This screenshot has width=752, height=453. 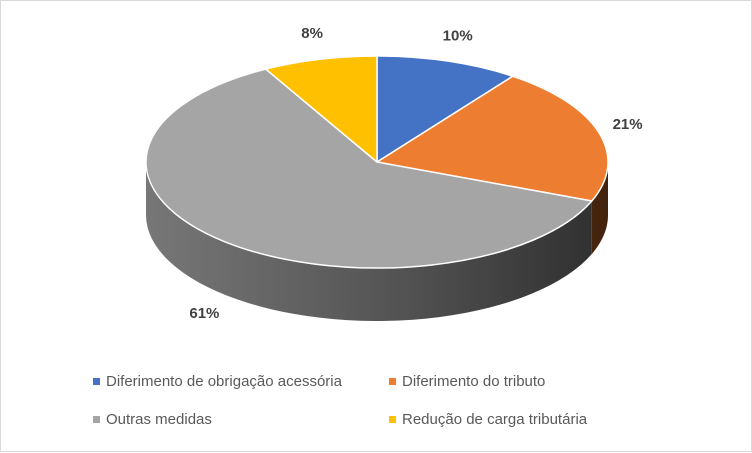 I want to click on legend-label: Diferimento do tributo, so click(x=474, y=381).